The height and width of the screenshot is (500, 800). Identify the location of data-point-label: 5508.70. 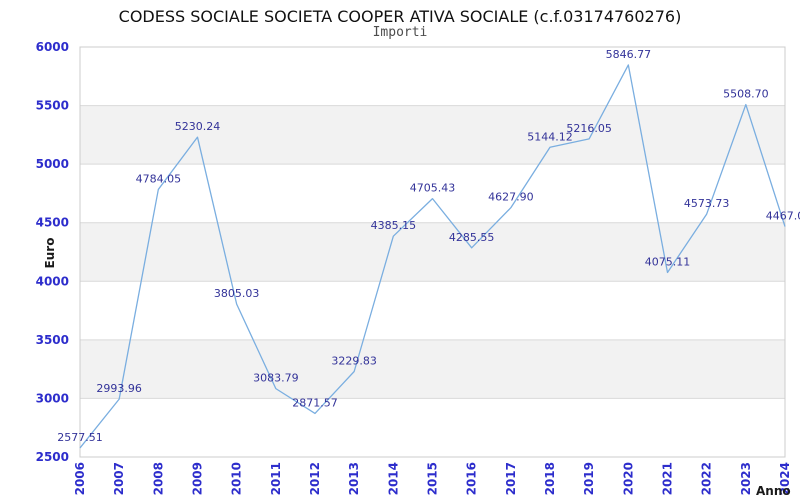
(746, 94).